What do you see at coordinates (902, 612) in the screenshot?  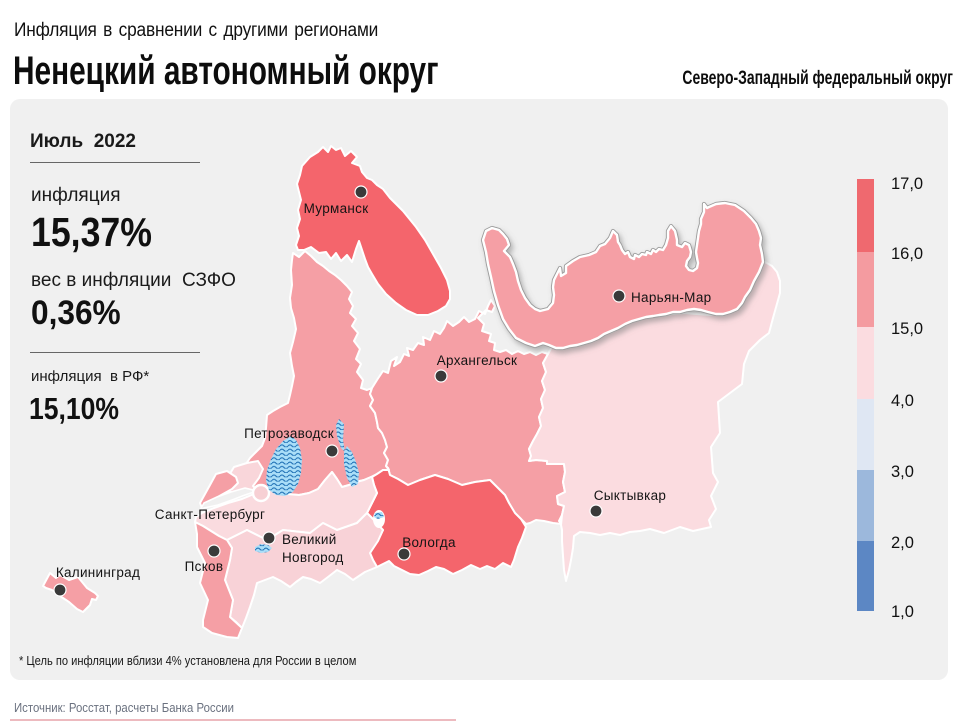 I see `svg-text: 1,0` at bounding box center [902, 612].